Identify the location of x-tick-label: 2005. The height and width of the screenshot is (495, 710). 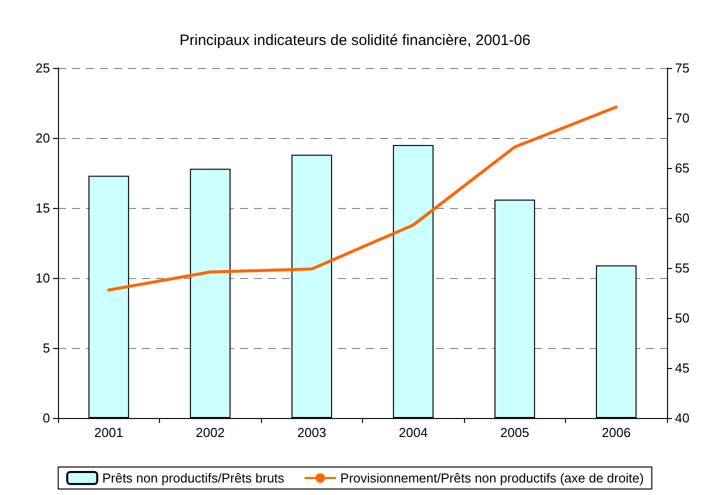
(515, 432).